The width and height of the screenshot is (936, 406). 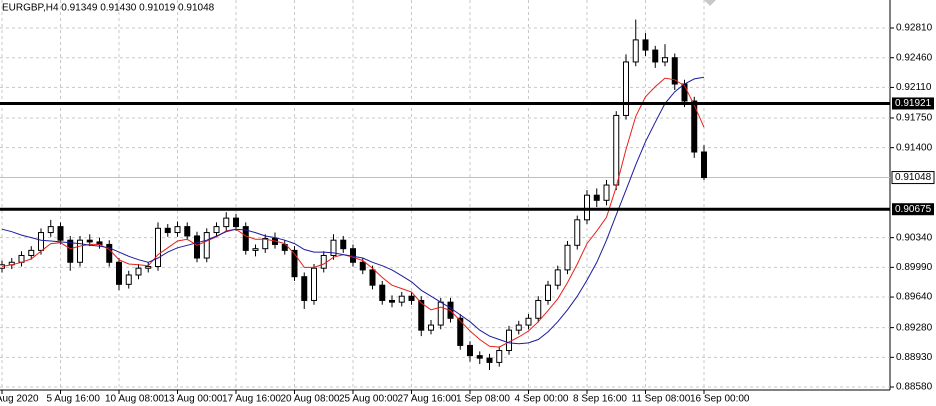 I want to click on x-tick-label: 25 Aug 00:00, so click(x=368, y=399).